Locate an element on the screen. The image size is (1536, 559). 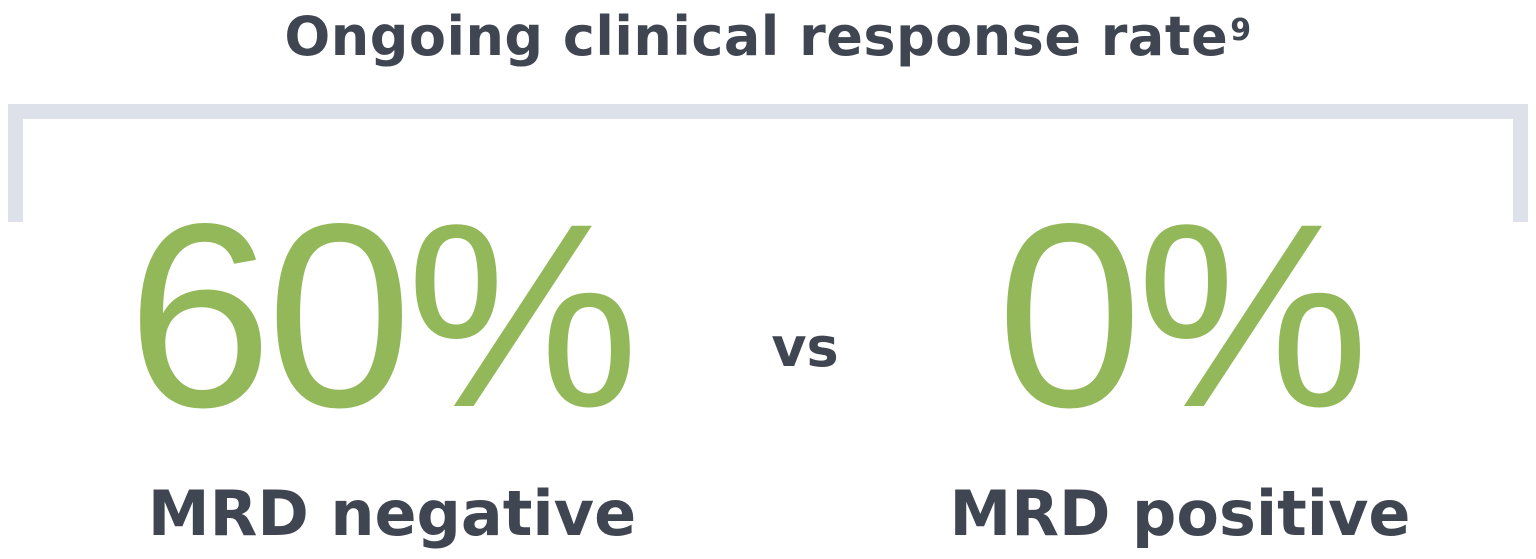
stat-mrd-positive-value: 0% is located at coordinates (1183, 315).